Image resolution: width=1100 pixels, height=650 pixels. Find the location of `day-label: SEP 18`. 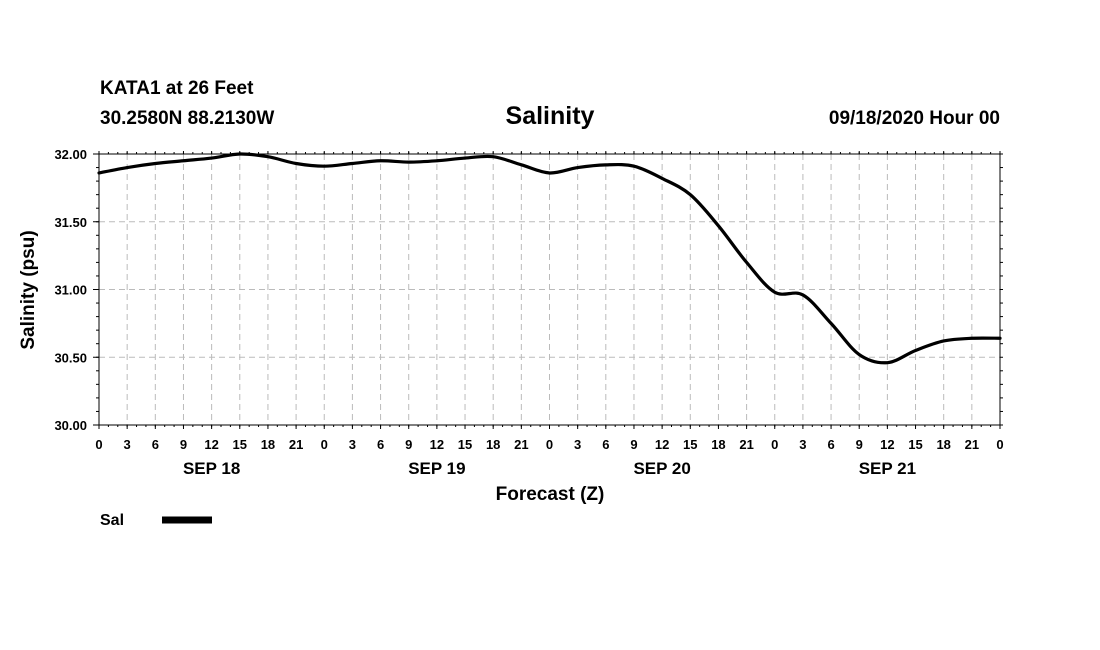

day-label: SEP 18 is located at coordinates (211, 468).